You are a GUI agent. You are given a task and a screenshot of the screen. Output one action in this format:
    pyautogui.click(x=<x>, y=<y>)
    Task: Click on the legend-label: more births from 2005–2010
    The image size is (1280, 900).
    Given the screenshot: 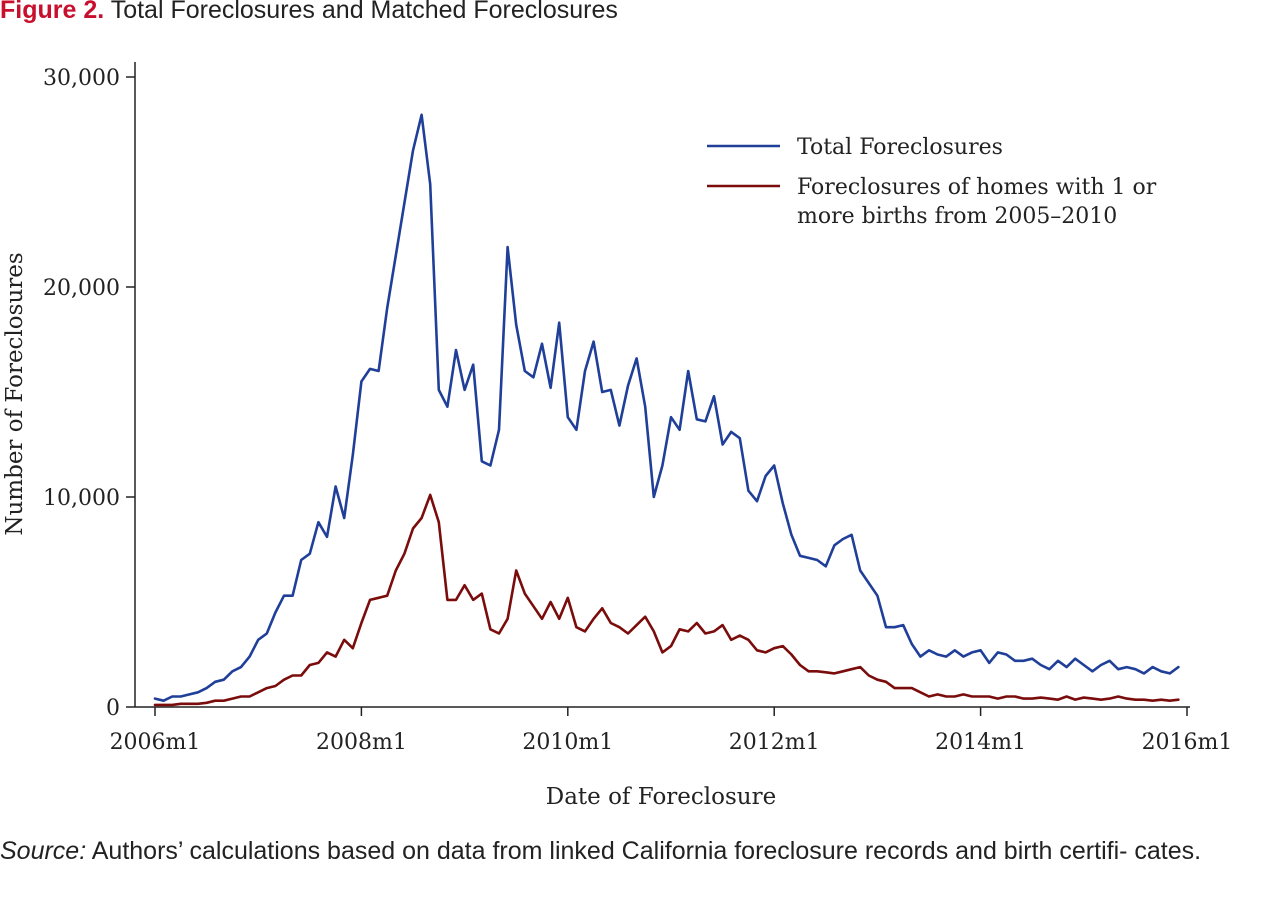 What is the action you would take?
    pyautogui.click(x=957, y=216)
    